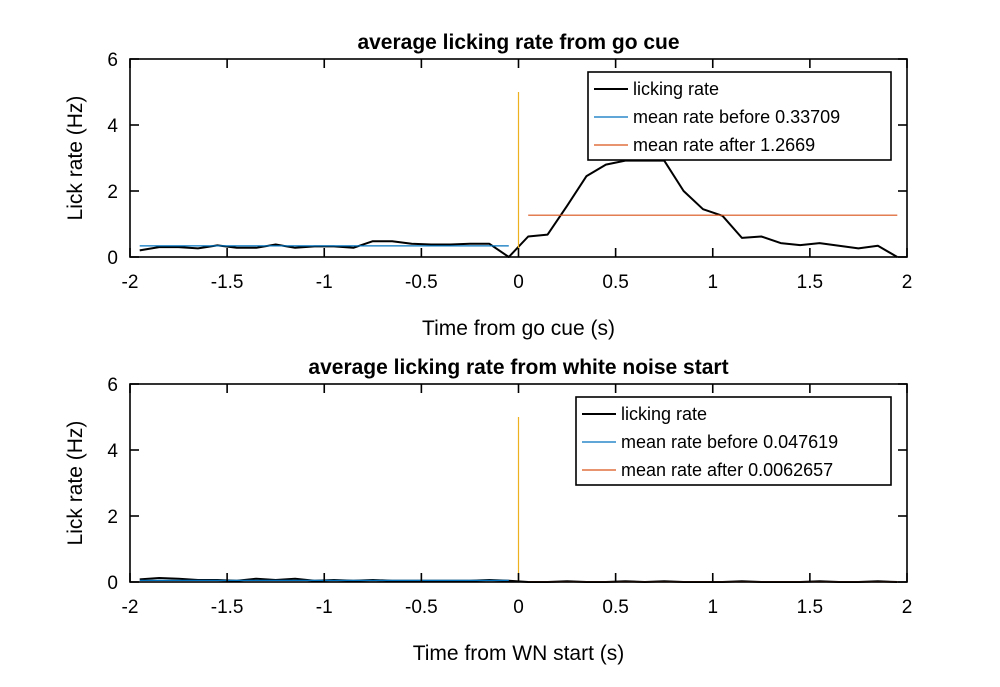 Image resolution: width=1000 pixels, height=687 pixels. I want to click on legend-entry: mean rate after 0.0062657, so click(727, 470).